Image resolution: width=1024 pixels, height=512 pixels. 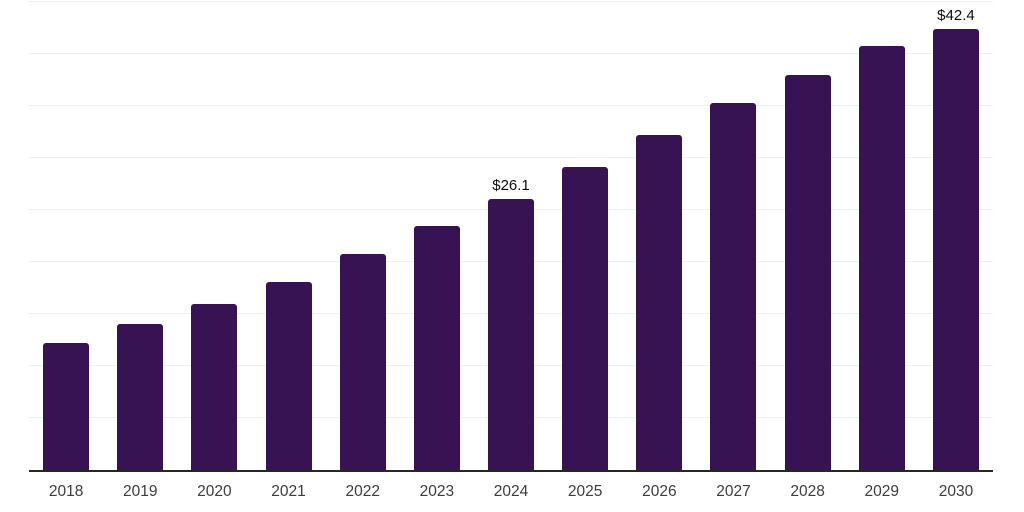 What do you see at coordinates (362, 361) in the screenshot?
I see `bar-2022` at bounding box center [362, 361].